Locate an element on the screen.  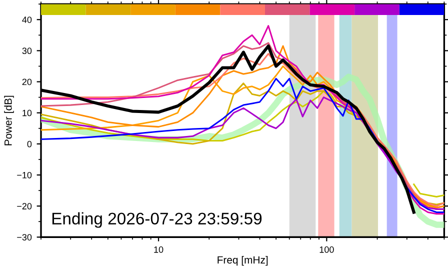
y-tick-label: −10 is located at coordinates (24, 175).